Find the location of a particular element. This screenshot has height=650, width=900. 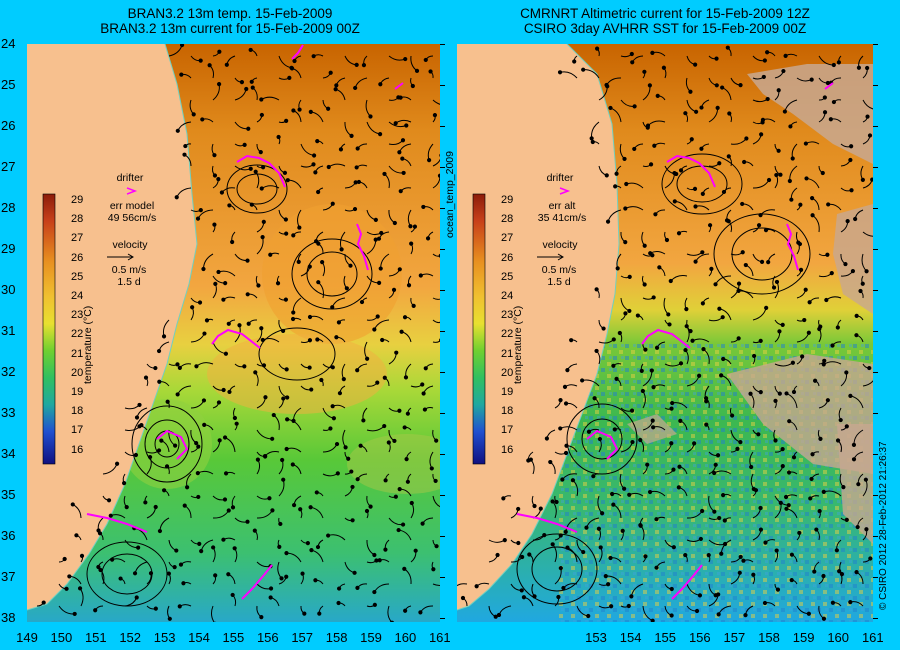

current-vector is located at coordinates (436, 162).